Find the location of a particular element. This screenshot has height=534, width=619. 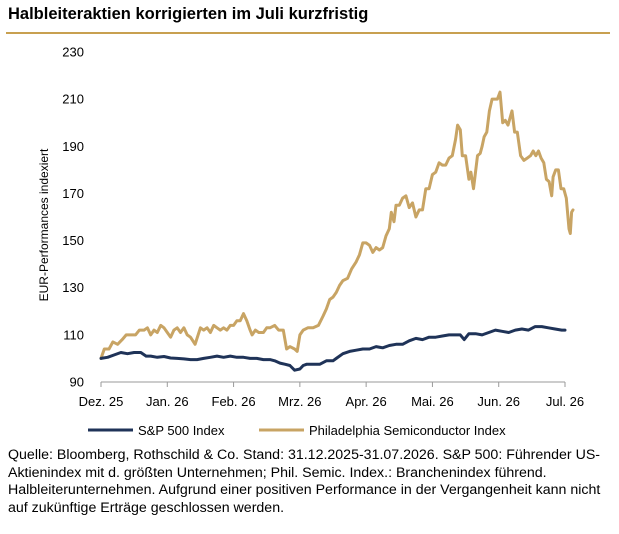

y-tick-label: 210 is located at coordinates (73, 99).